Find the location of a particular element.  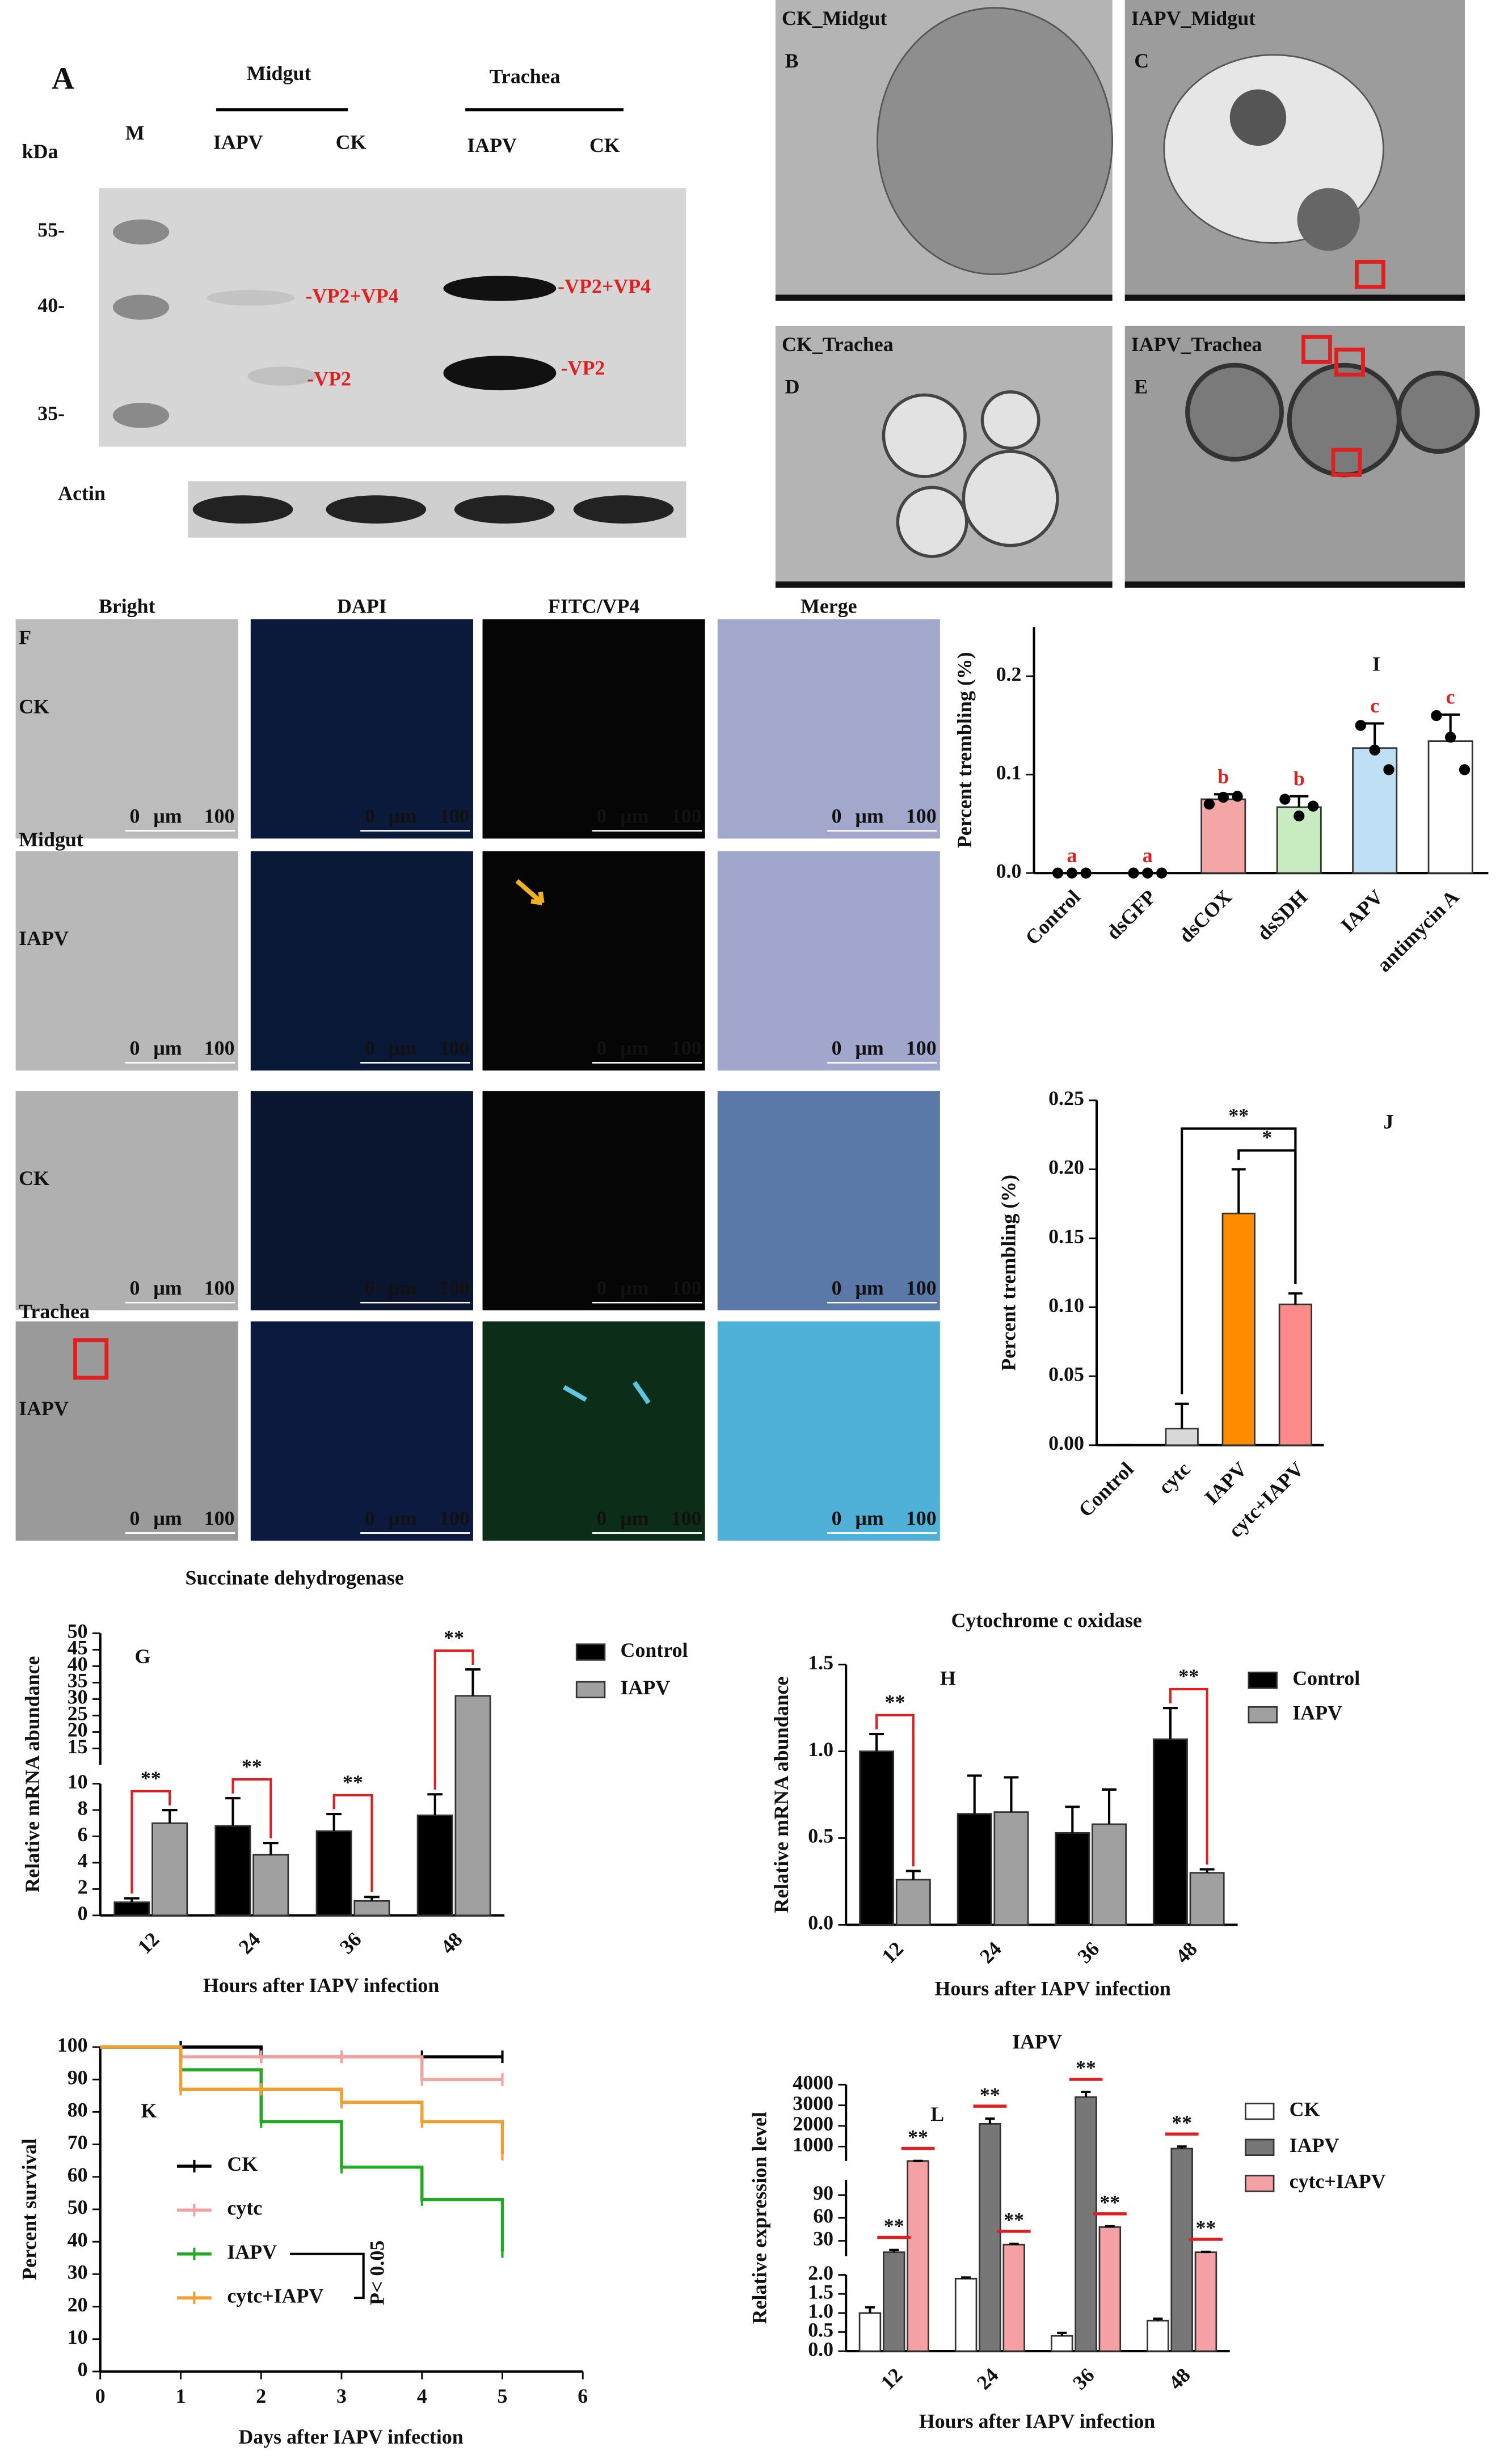

panel-letter: C is located at coordinates (1141, 60).